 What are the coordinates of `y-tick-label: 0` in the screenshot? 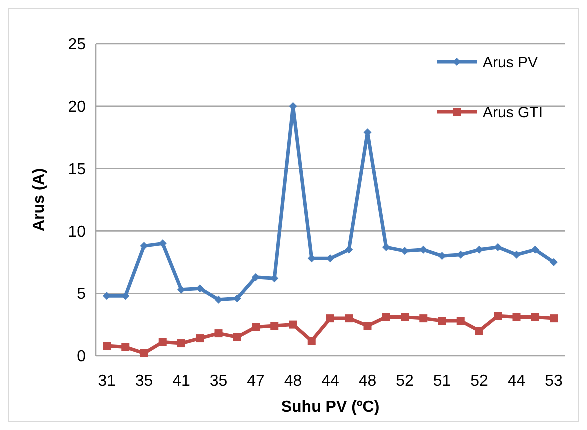 It's located at (81, 357).